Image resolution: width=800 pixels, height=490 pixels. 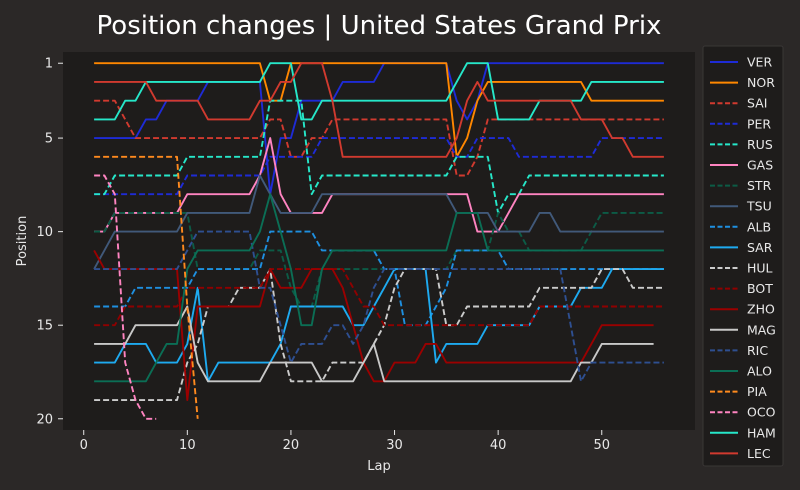 What do you see at coordinates (760, 165) in the screenshot?
I see `legend-label-gas: GAS` at bounding box center [760, 165].